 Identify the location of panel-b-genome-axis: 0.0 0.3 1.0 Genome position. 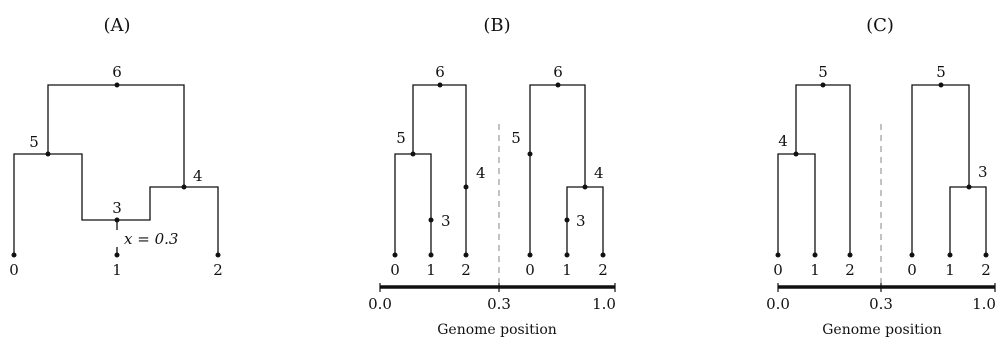
(492, 310).